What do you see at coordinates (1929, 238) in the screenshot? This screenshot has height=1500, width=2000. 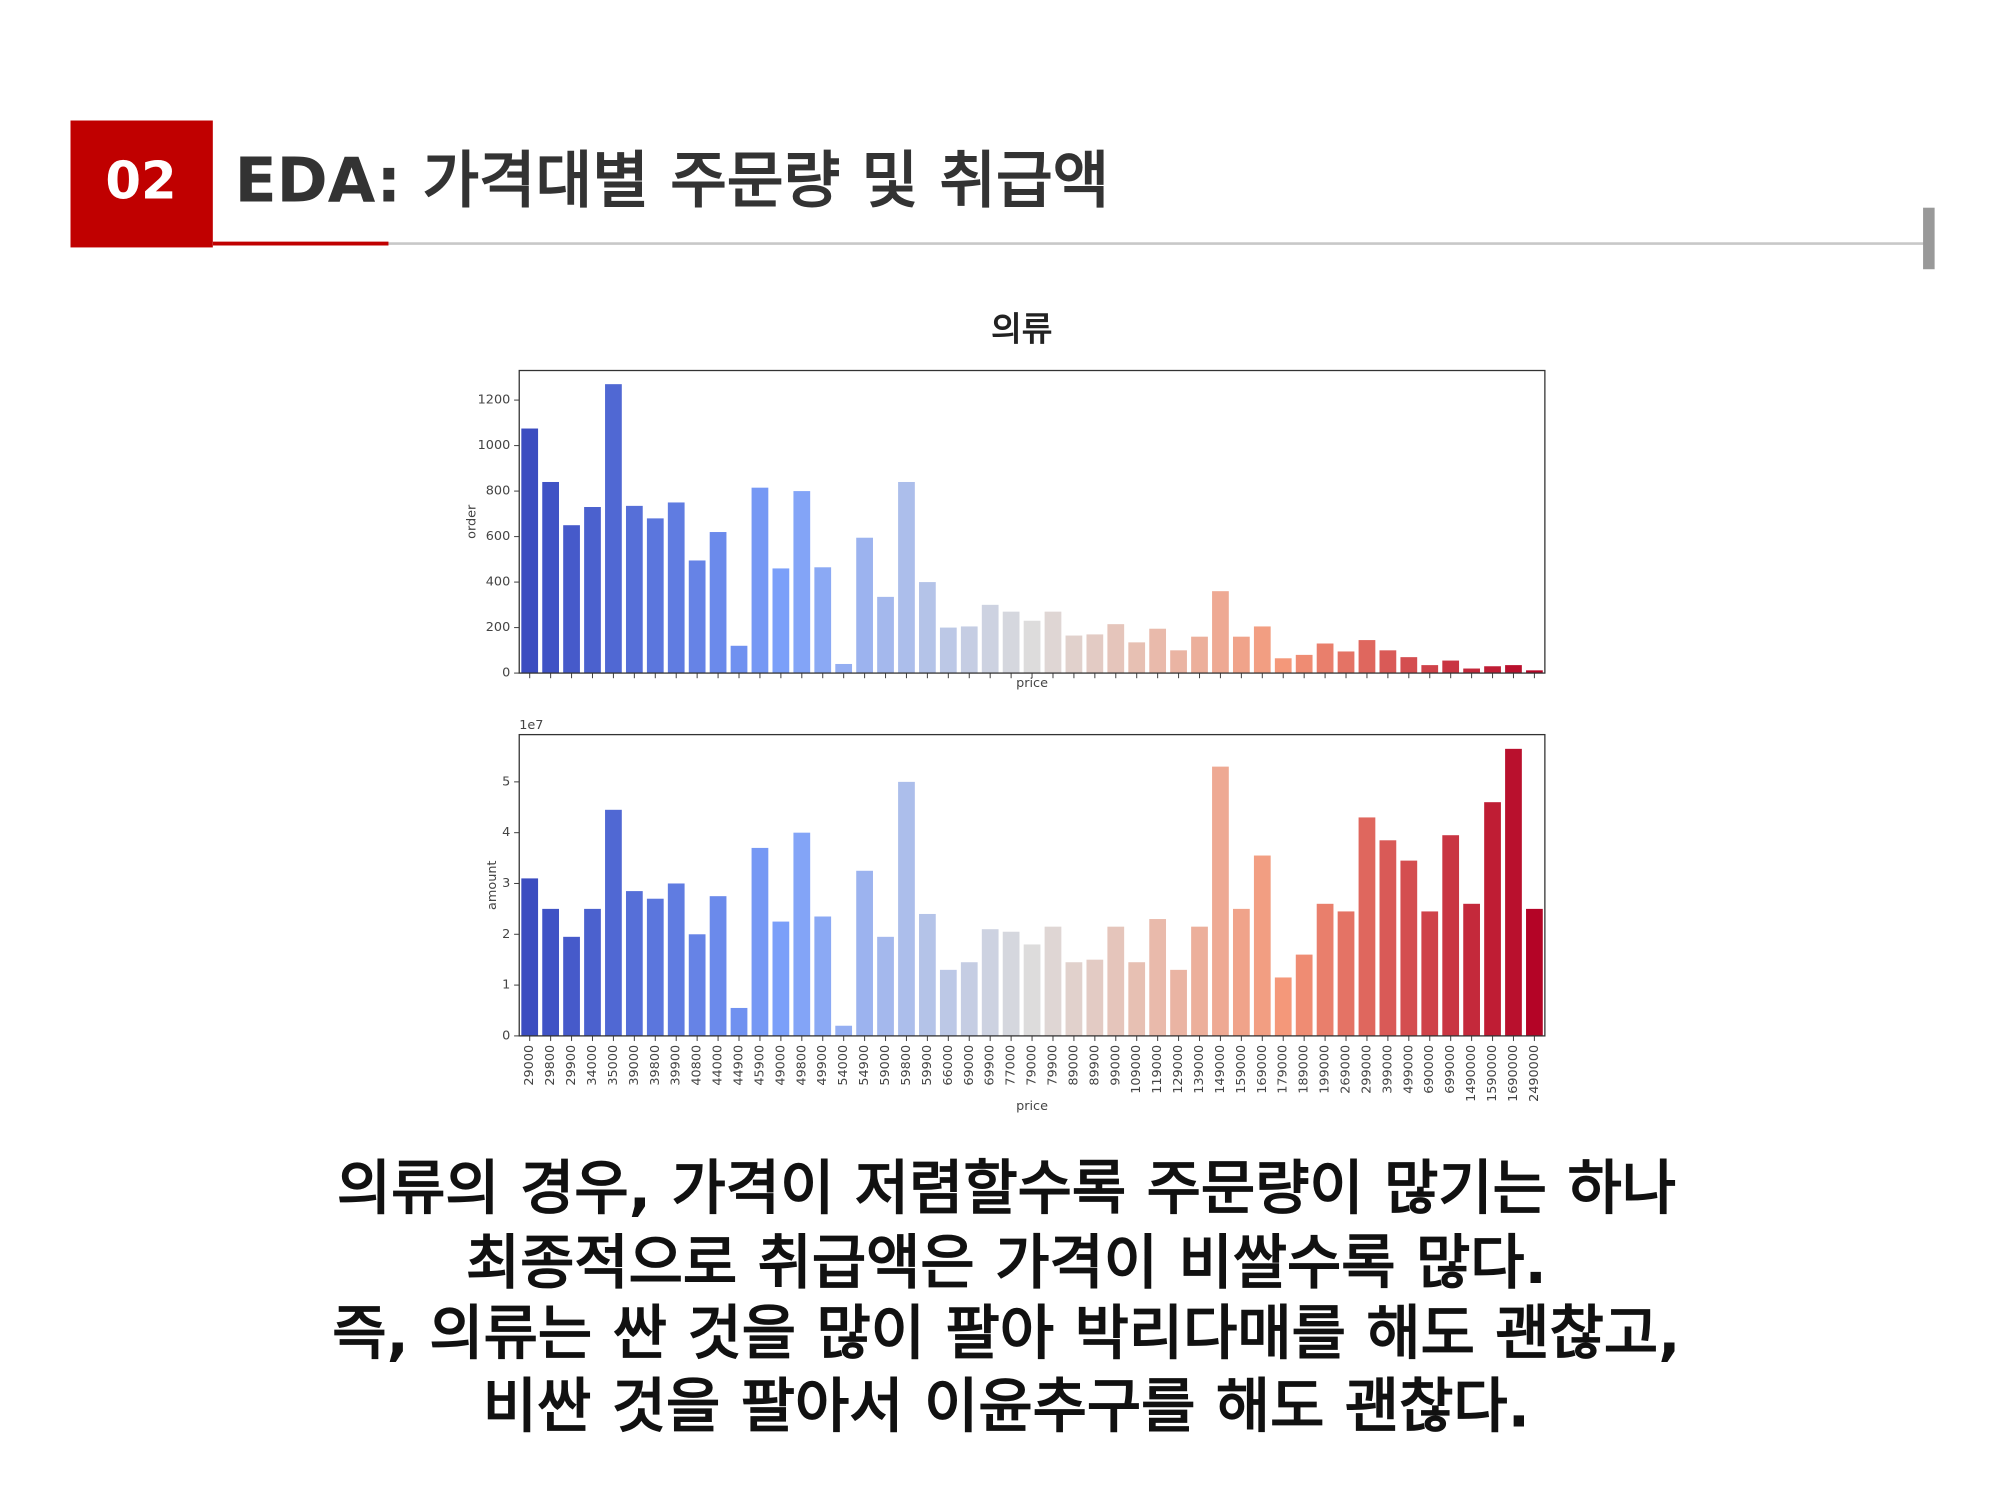 I see `side-tab` at bounding box center [1929, 238].